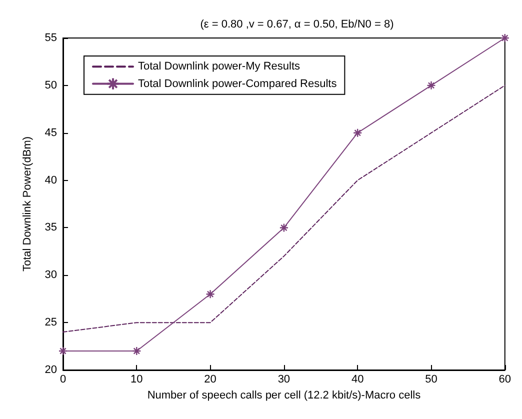 Image resolution: width=522 pixels, height=419 pixels. Describe the element at coordinates (284, 395) in the screenshot. I see `x-axis-title: Number of speech calls per cell (12.2 kbit/s)-Macro cells` at that location.